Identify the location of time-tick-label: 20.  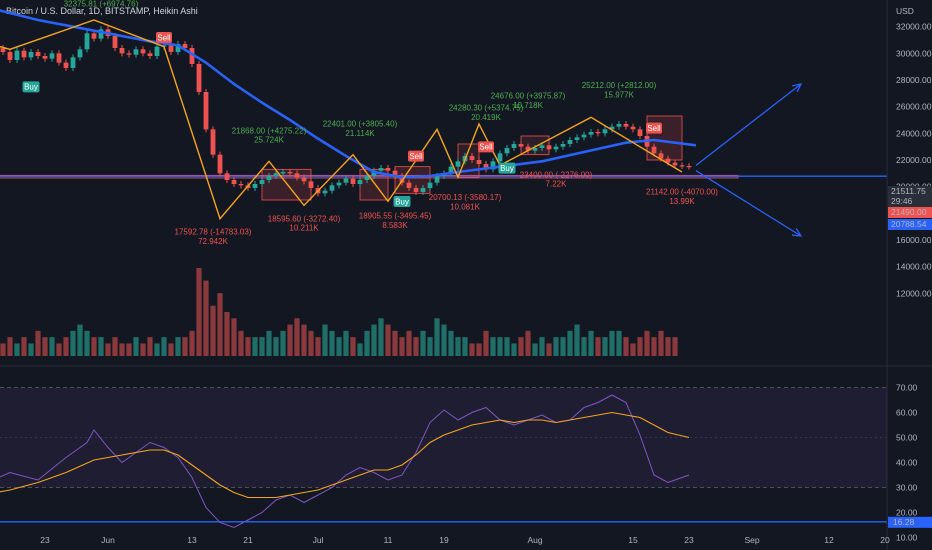
(885, 540).